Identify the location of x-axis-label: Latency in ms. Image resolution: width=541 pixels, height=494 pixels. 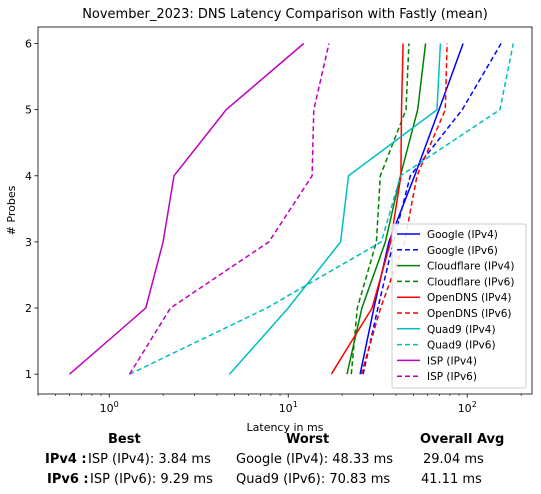
(285, 427).